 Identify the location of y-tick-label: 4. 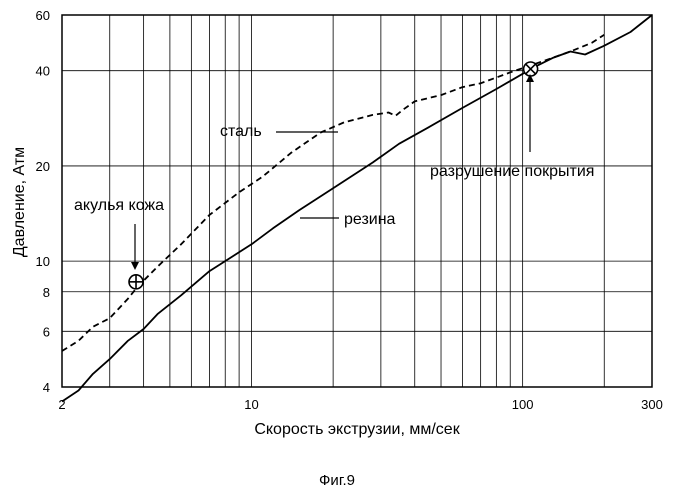
(46, 387).